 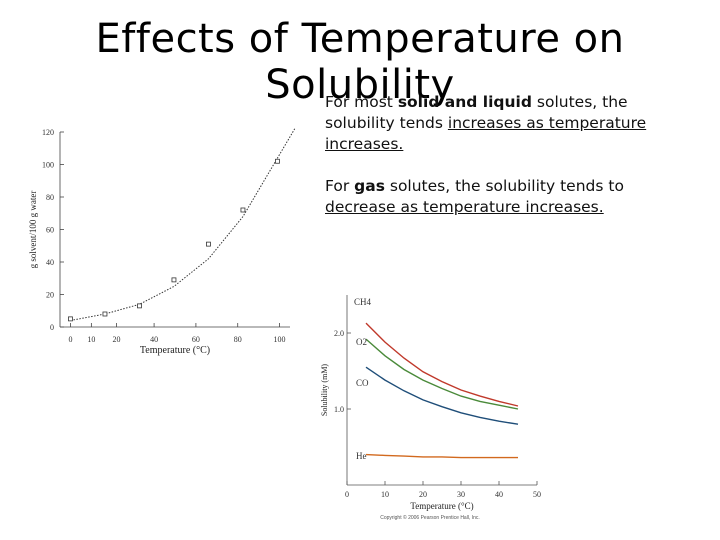 I want to click on y-tick-label: 80, so click(x=50, y=197).